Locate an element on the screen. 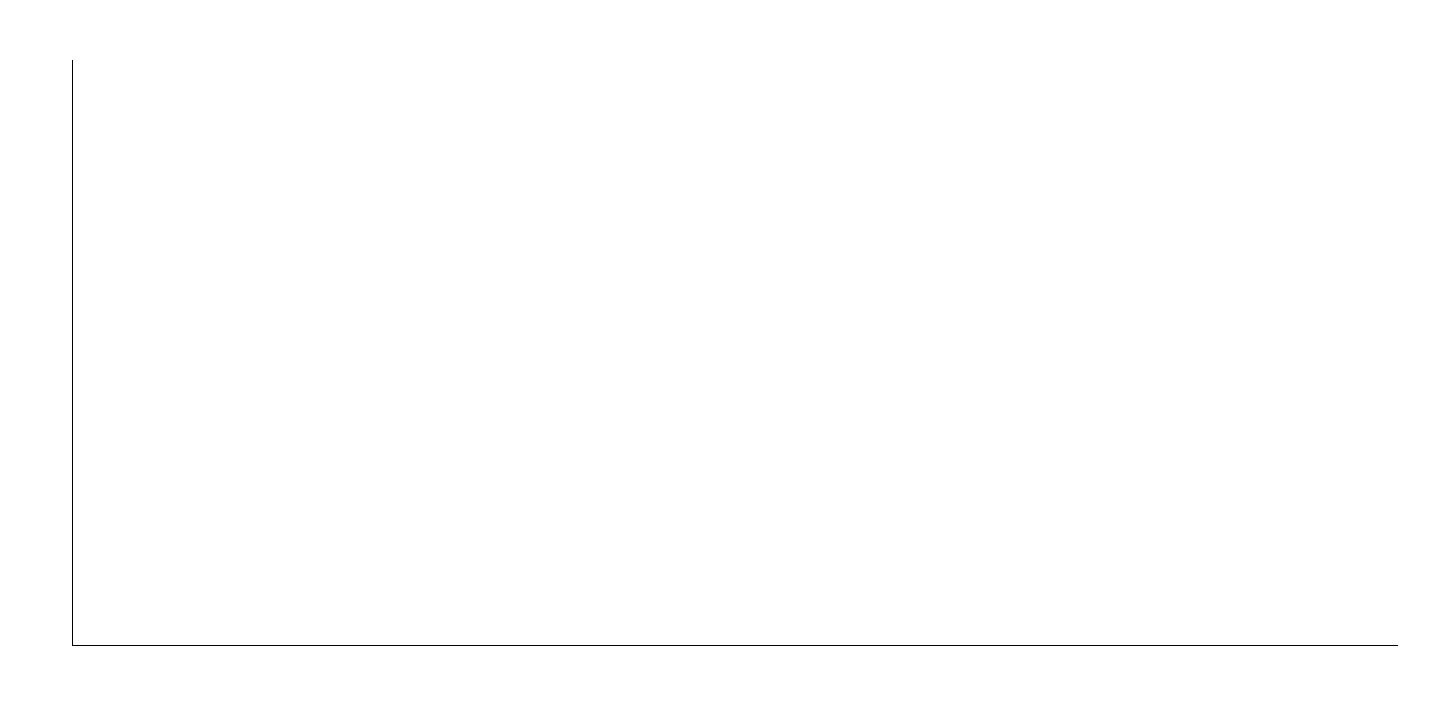  peptide-fragment-panel is located at coordinates (1208, 72).